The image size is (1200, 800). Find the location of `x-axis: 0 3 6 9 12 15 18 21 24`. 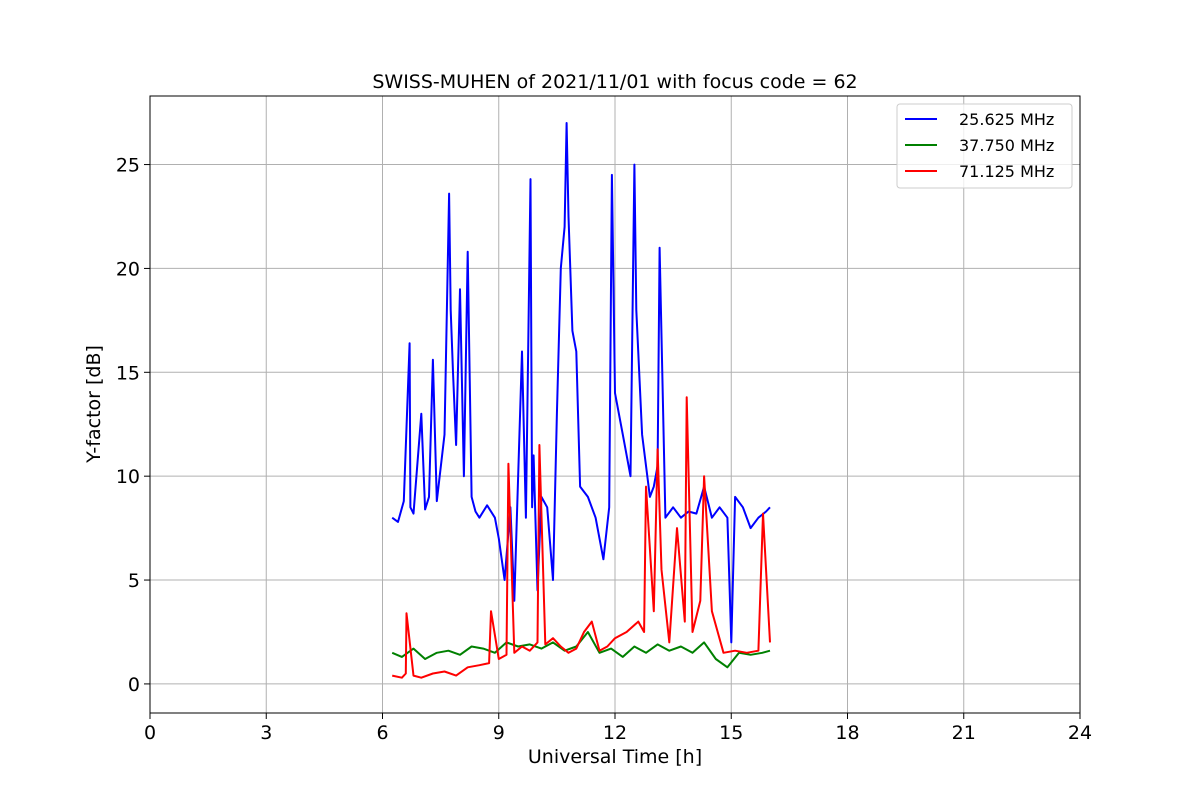

x-axis: 0 3 6 9 12 15 18 21 24 is located at coordinates (618, 728).